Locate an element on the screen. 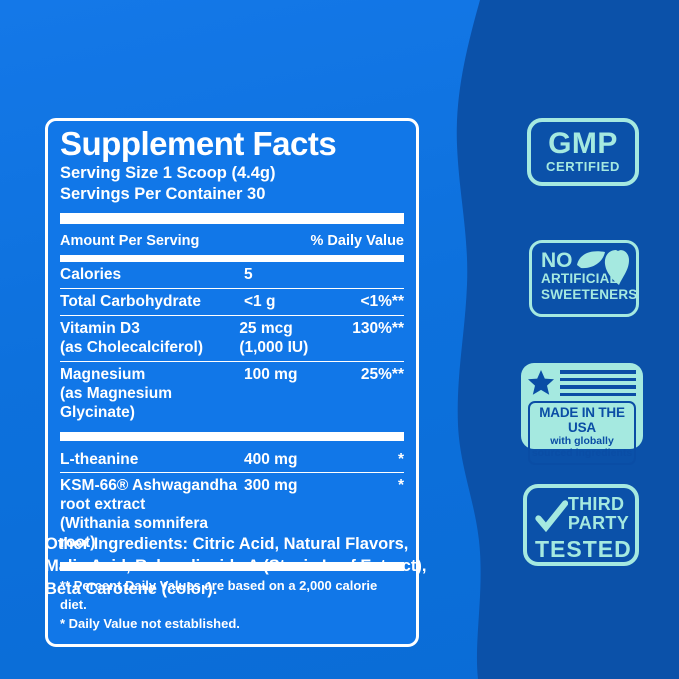  artificial-label: ARTIFICIAL is located at coordinates (579, 278).